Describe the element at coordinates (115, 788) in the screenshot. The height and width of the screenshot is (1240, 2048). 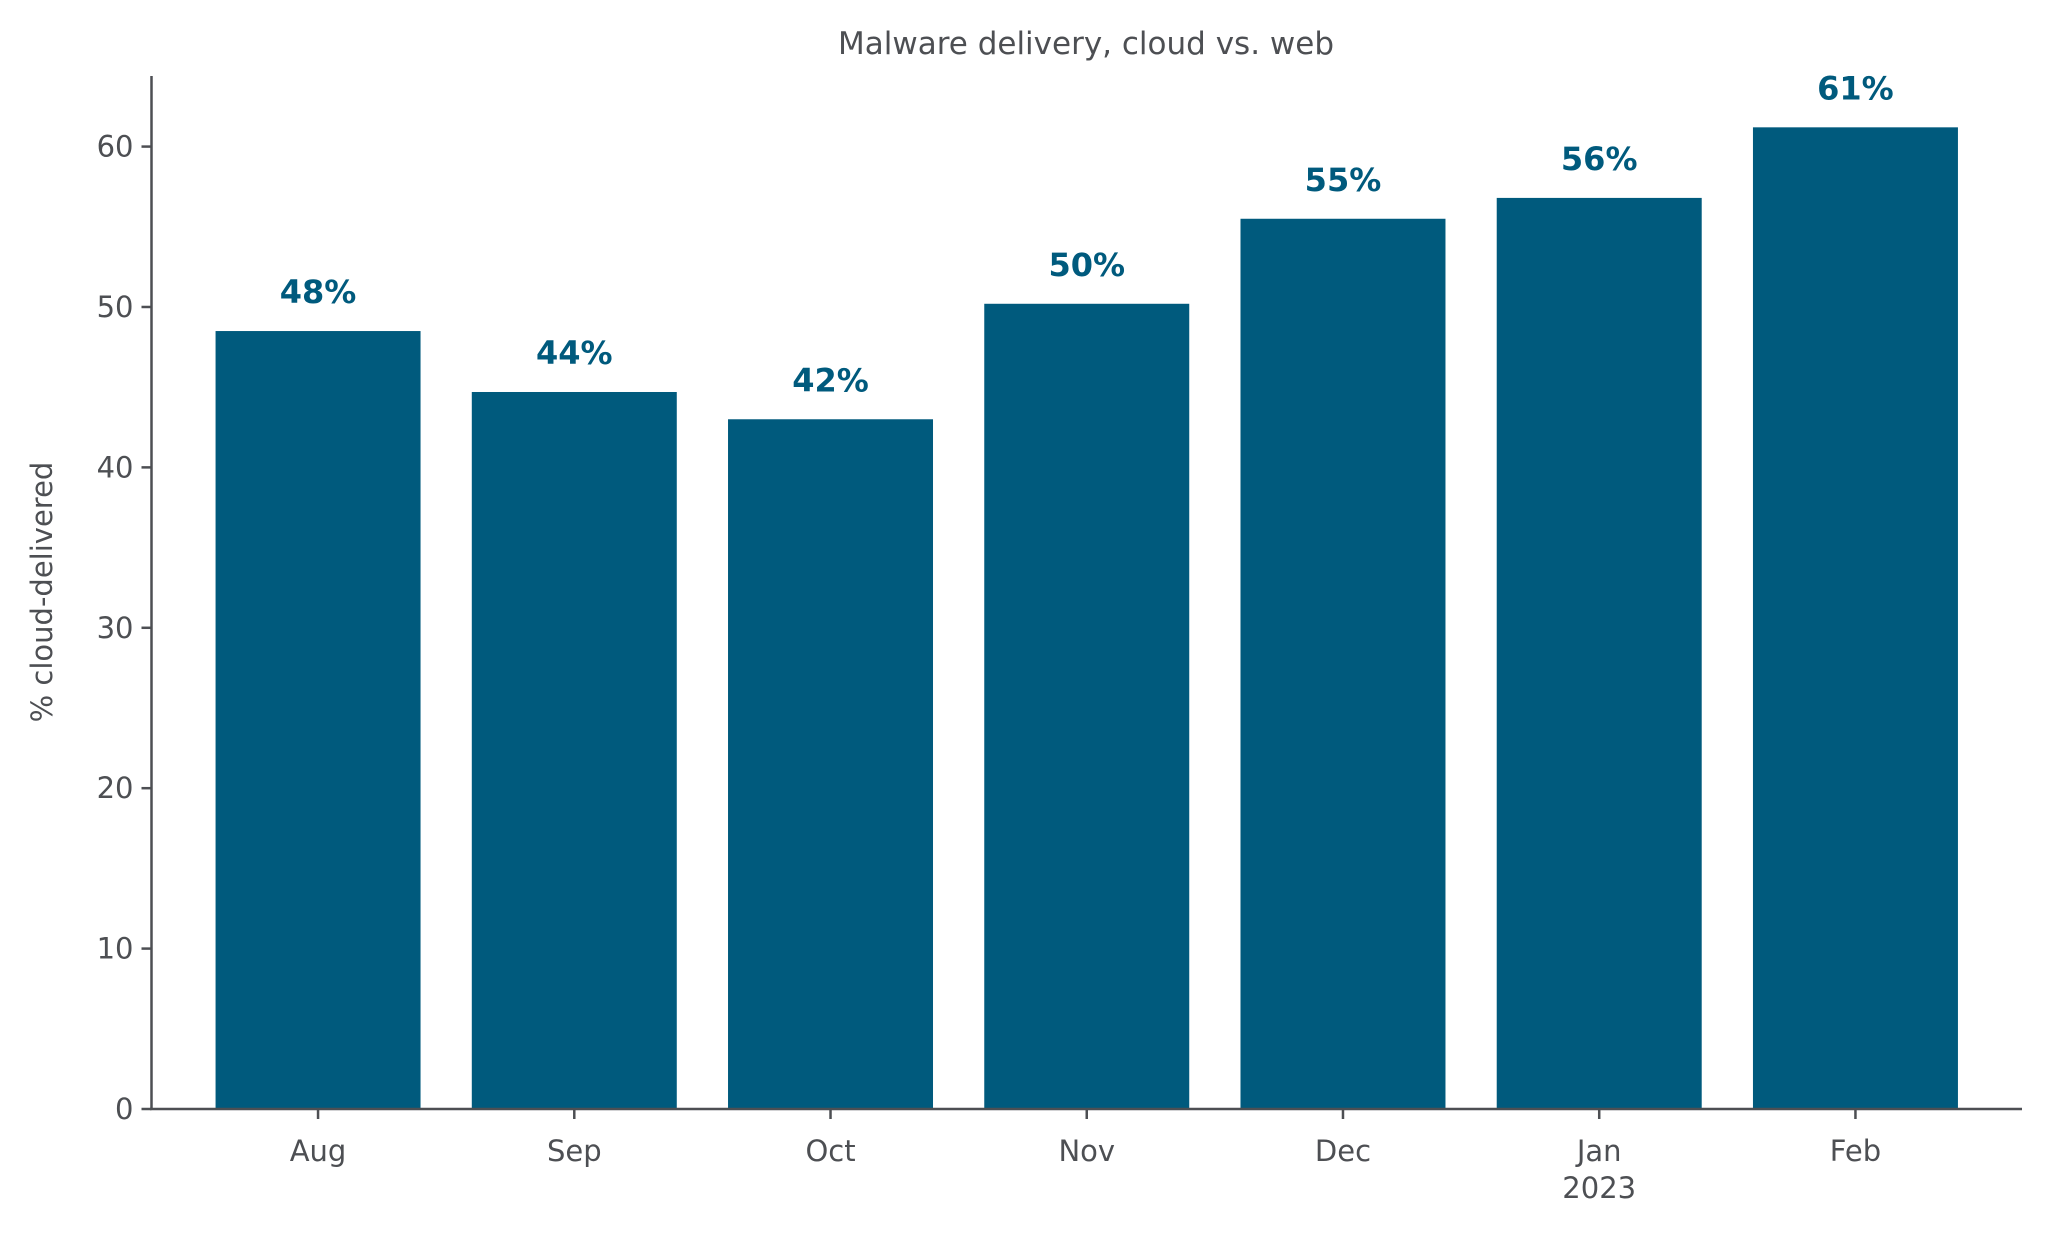
I see `y-tick-label: 20` at that location.